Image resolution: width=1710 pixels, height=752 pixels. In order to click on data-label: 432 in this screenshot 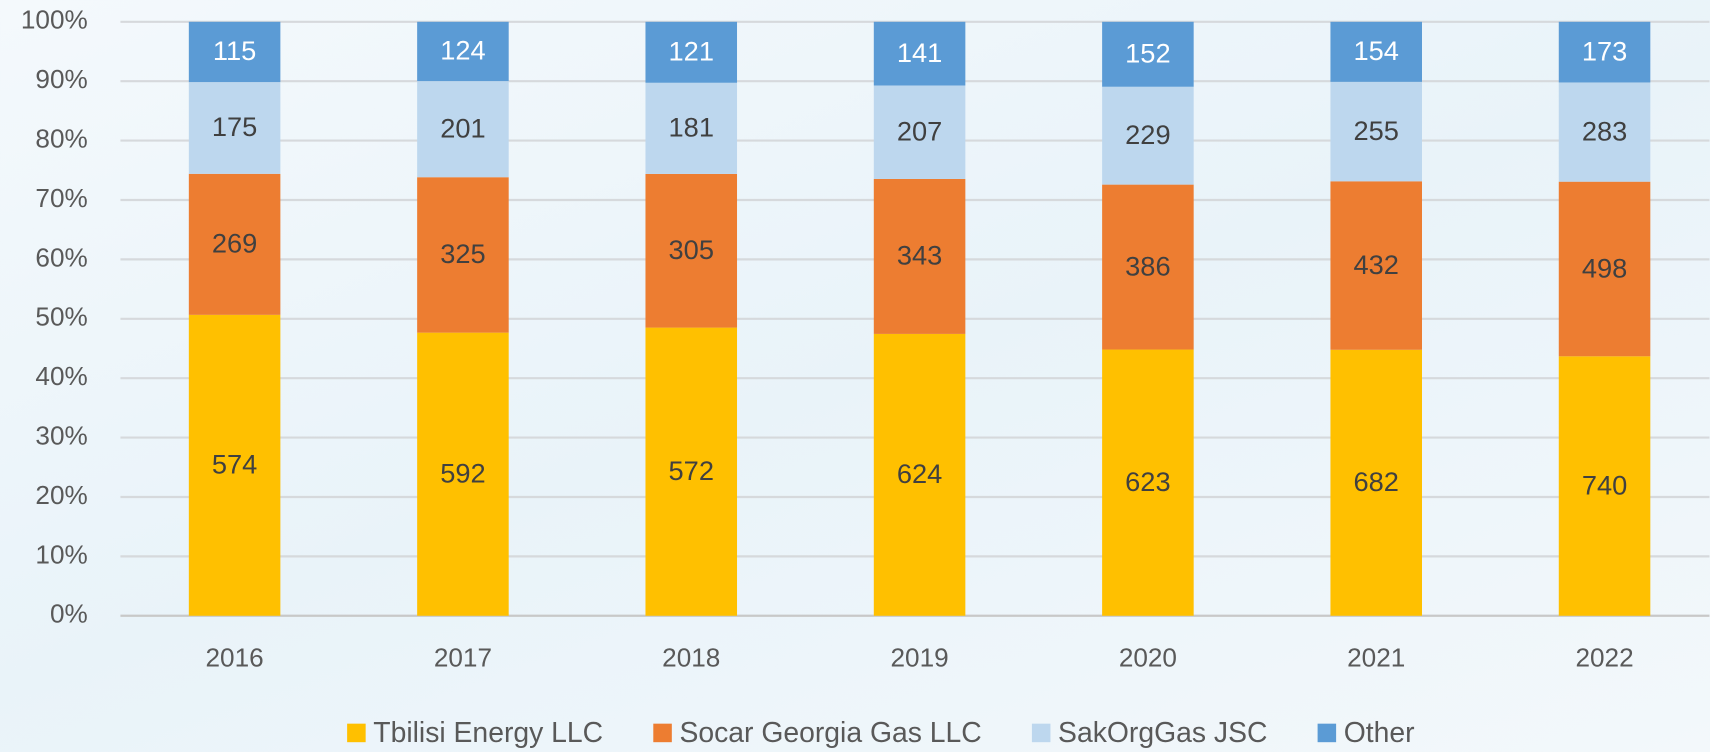, I will do `click(1375, 264)`.